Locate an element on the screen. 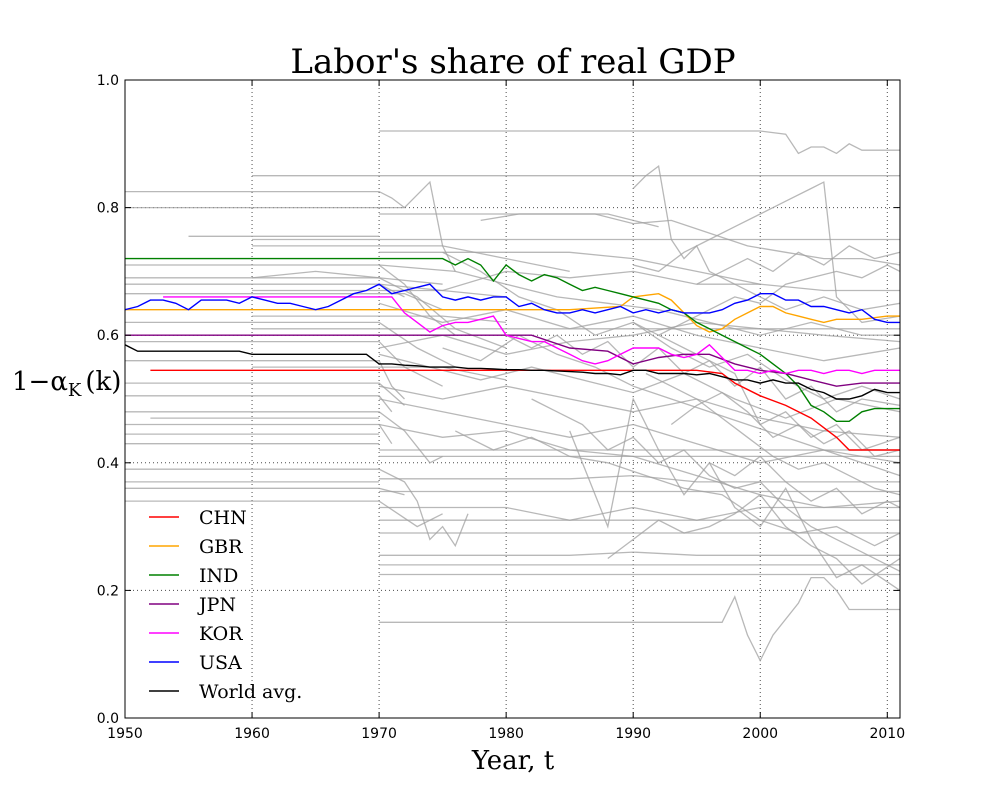 The image size is (1000, 800). series-line-chn is located at coordinates (525, 410).